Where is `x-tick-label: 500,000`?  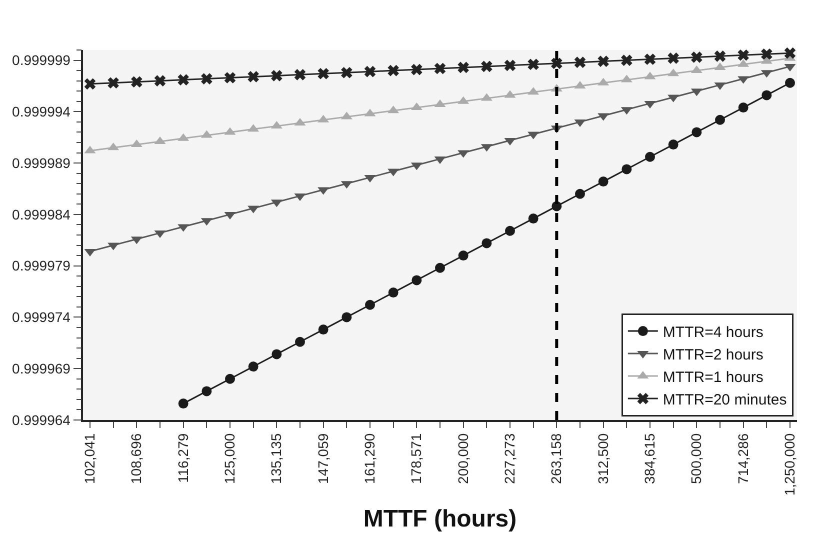
x-tick-label: 500,000 is located at coordinates (696, 458).